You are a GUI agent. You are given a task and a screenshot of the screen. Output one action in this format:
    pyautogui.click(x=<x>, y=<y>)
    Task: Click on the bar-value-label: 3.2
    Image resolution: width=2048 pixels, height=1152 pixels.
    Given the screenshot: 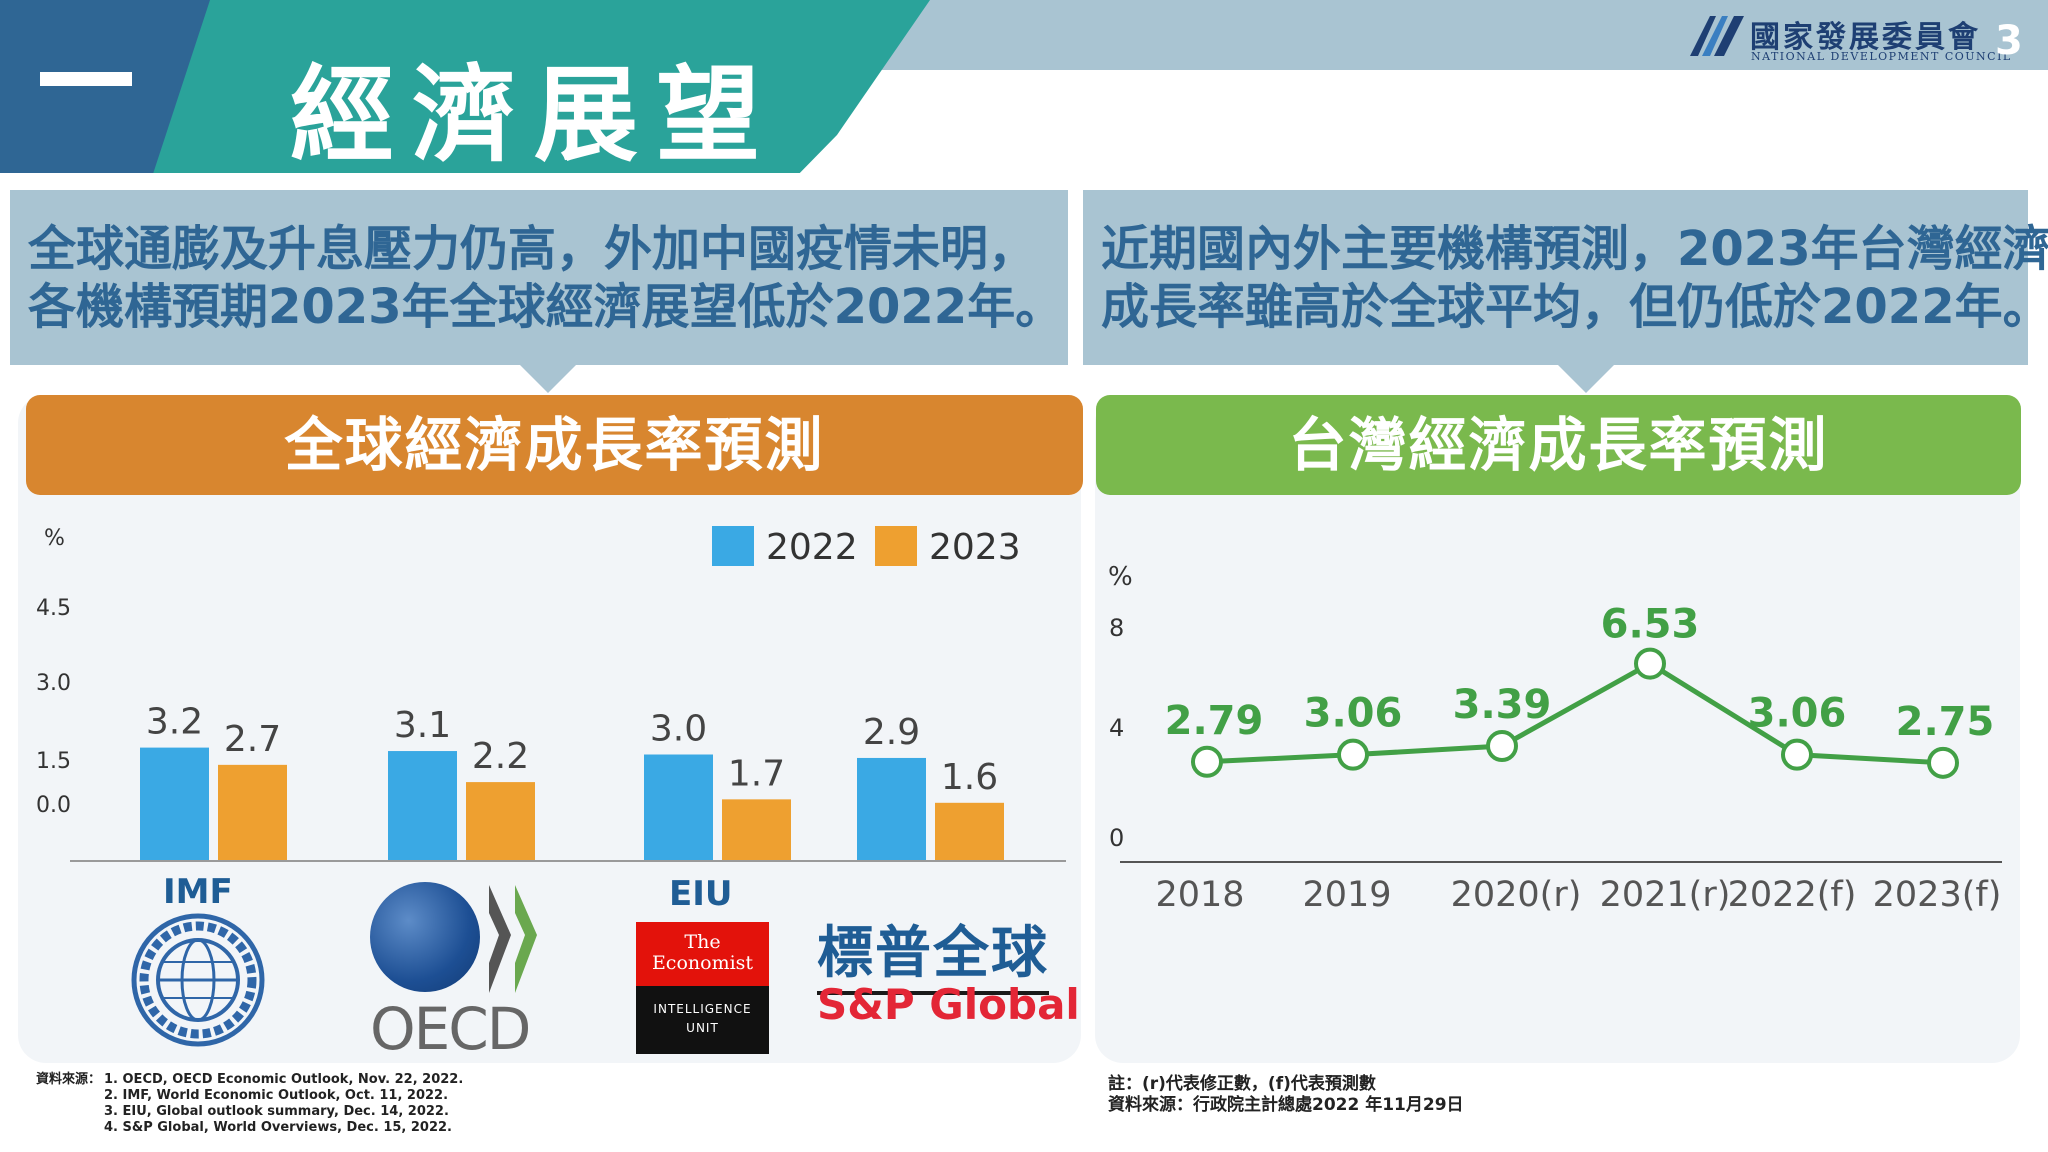 What is the action you would take?
    pyautogui.click(x=174, y=722)
    